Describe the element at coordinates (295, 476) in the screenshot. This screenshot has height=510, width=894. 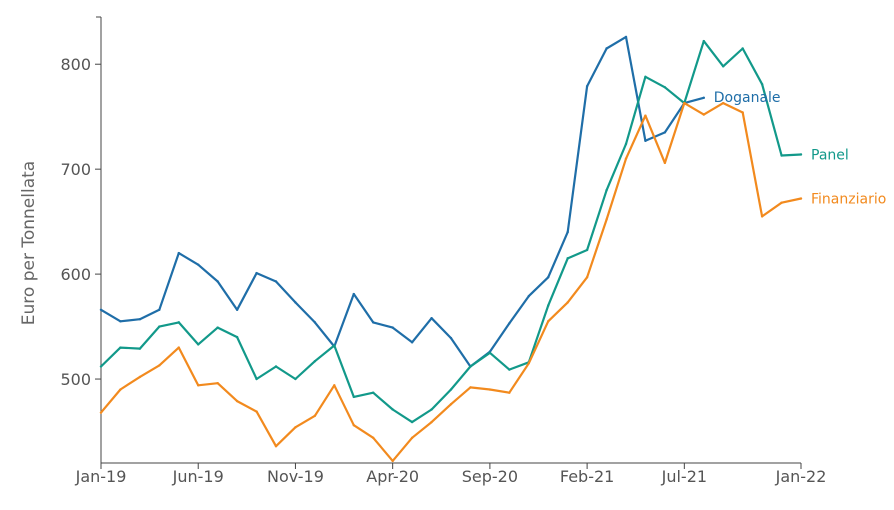
I see `x-tick-label: Nov-19` at that location.